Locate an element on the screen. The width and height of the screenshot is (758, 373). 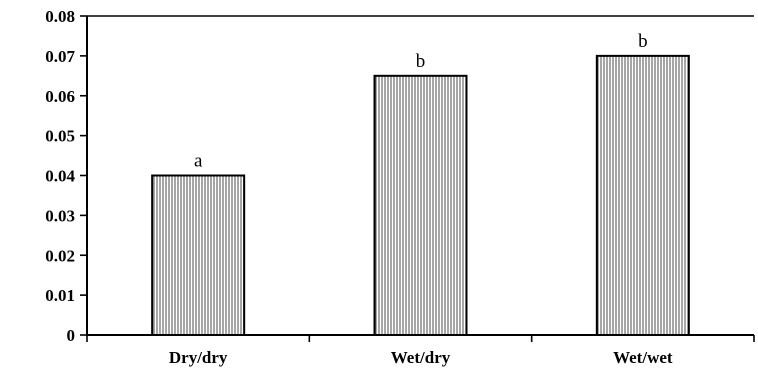
y-tick-label: 0.08 is located at coordinates (60, 16).